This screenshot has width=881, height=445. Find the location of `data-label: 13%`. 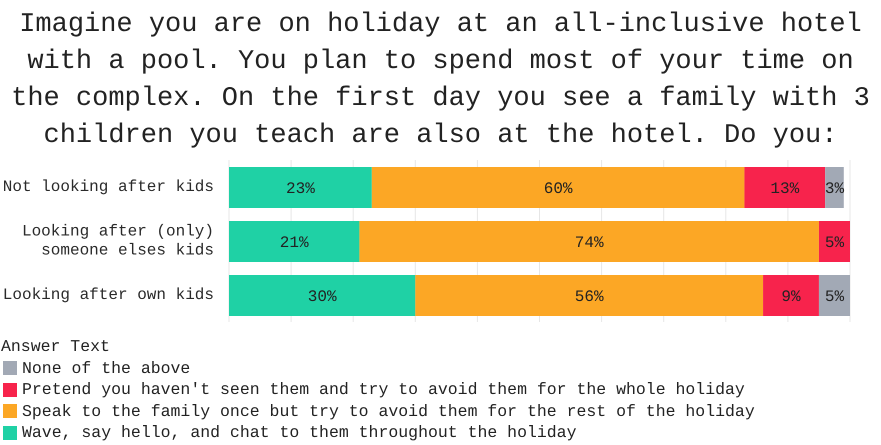

data-label: 13% is located at coordinates (785, 189).